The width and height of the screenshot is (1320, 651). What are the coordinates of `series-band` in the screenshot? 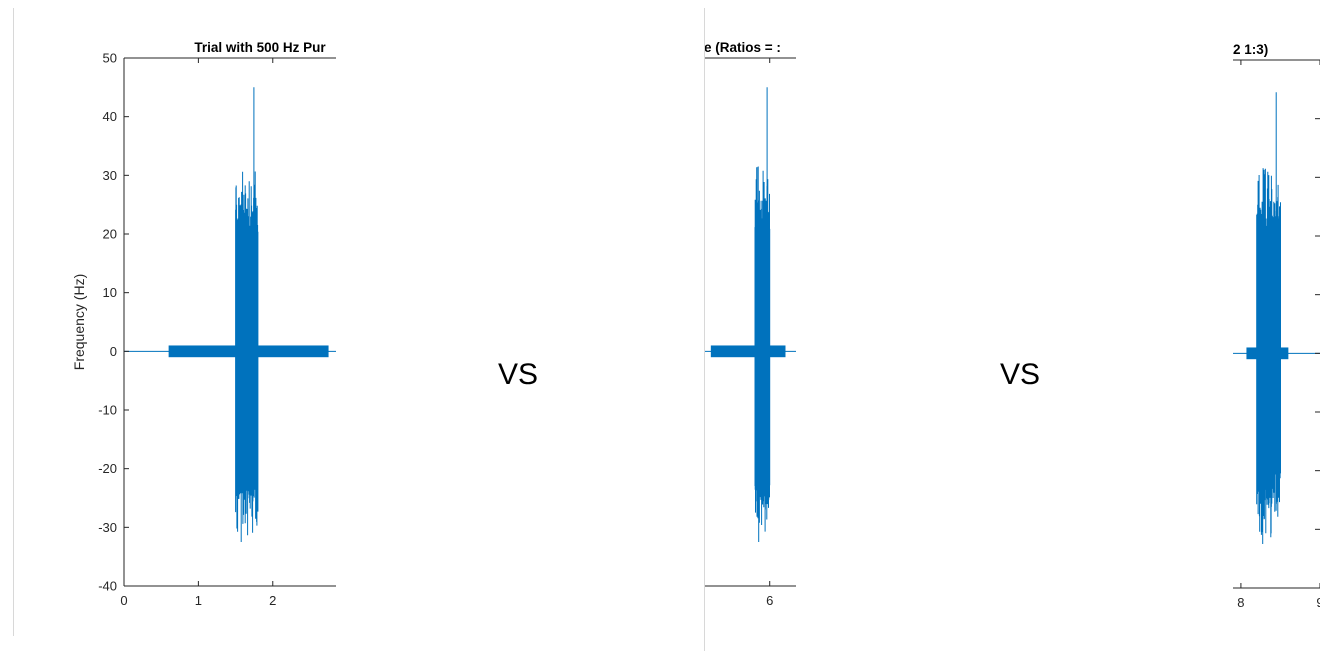 It's located at (748, 351).